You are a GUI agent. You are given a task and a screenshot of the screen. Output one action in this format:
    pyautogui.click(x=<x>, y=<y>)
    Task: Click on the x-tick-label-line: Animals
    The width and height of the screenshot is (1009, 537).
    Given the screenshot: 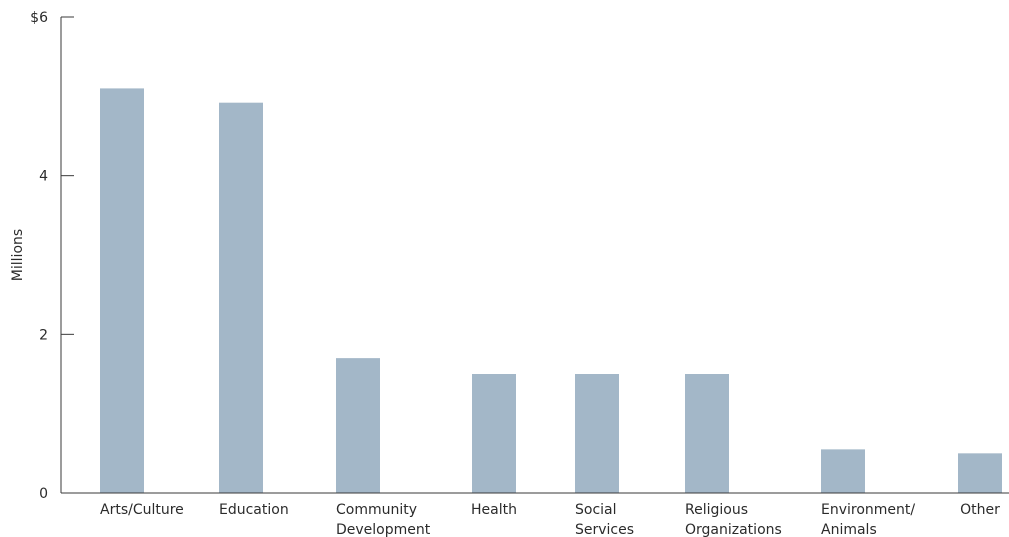 What is the action you would take?
    pyautogui.click(x=849, y=529)
    